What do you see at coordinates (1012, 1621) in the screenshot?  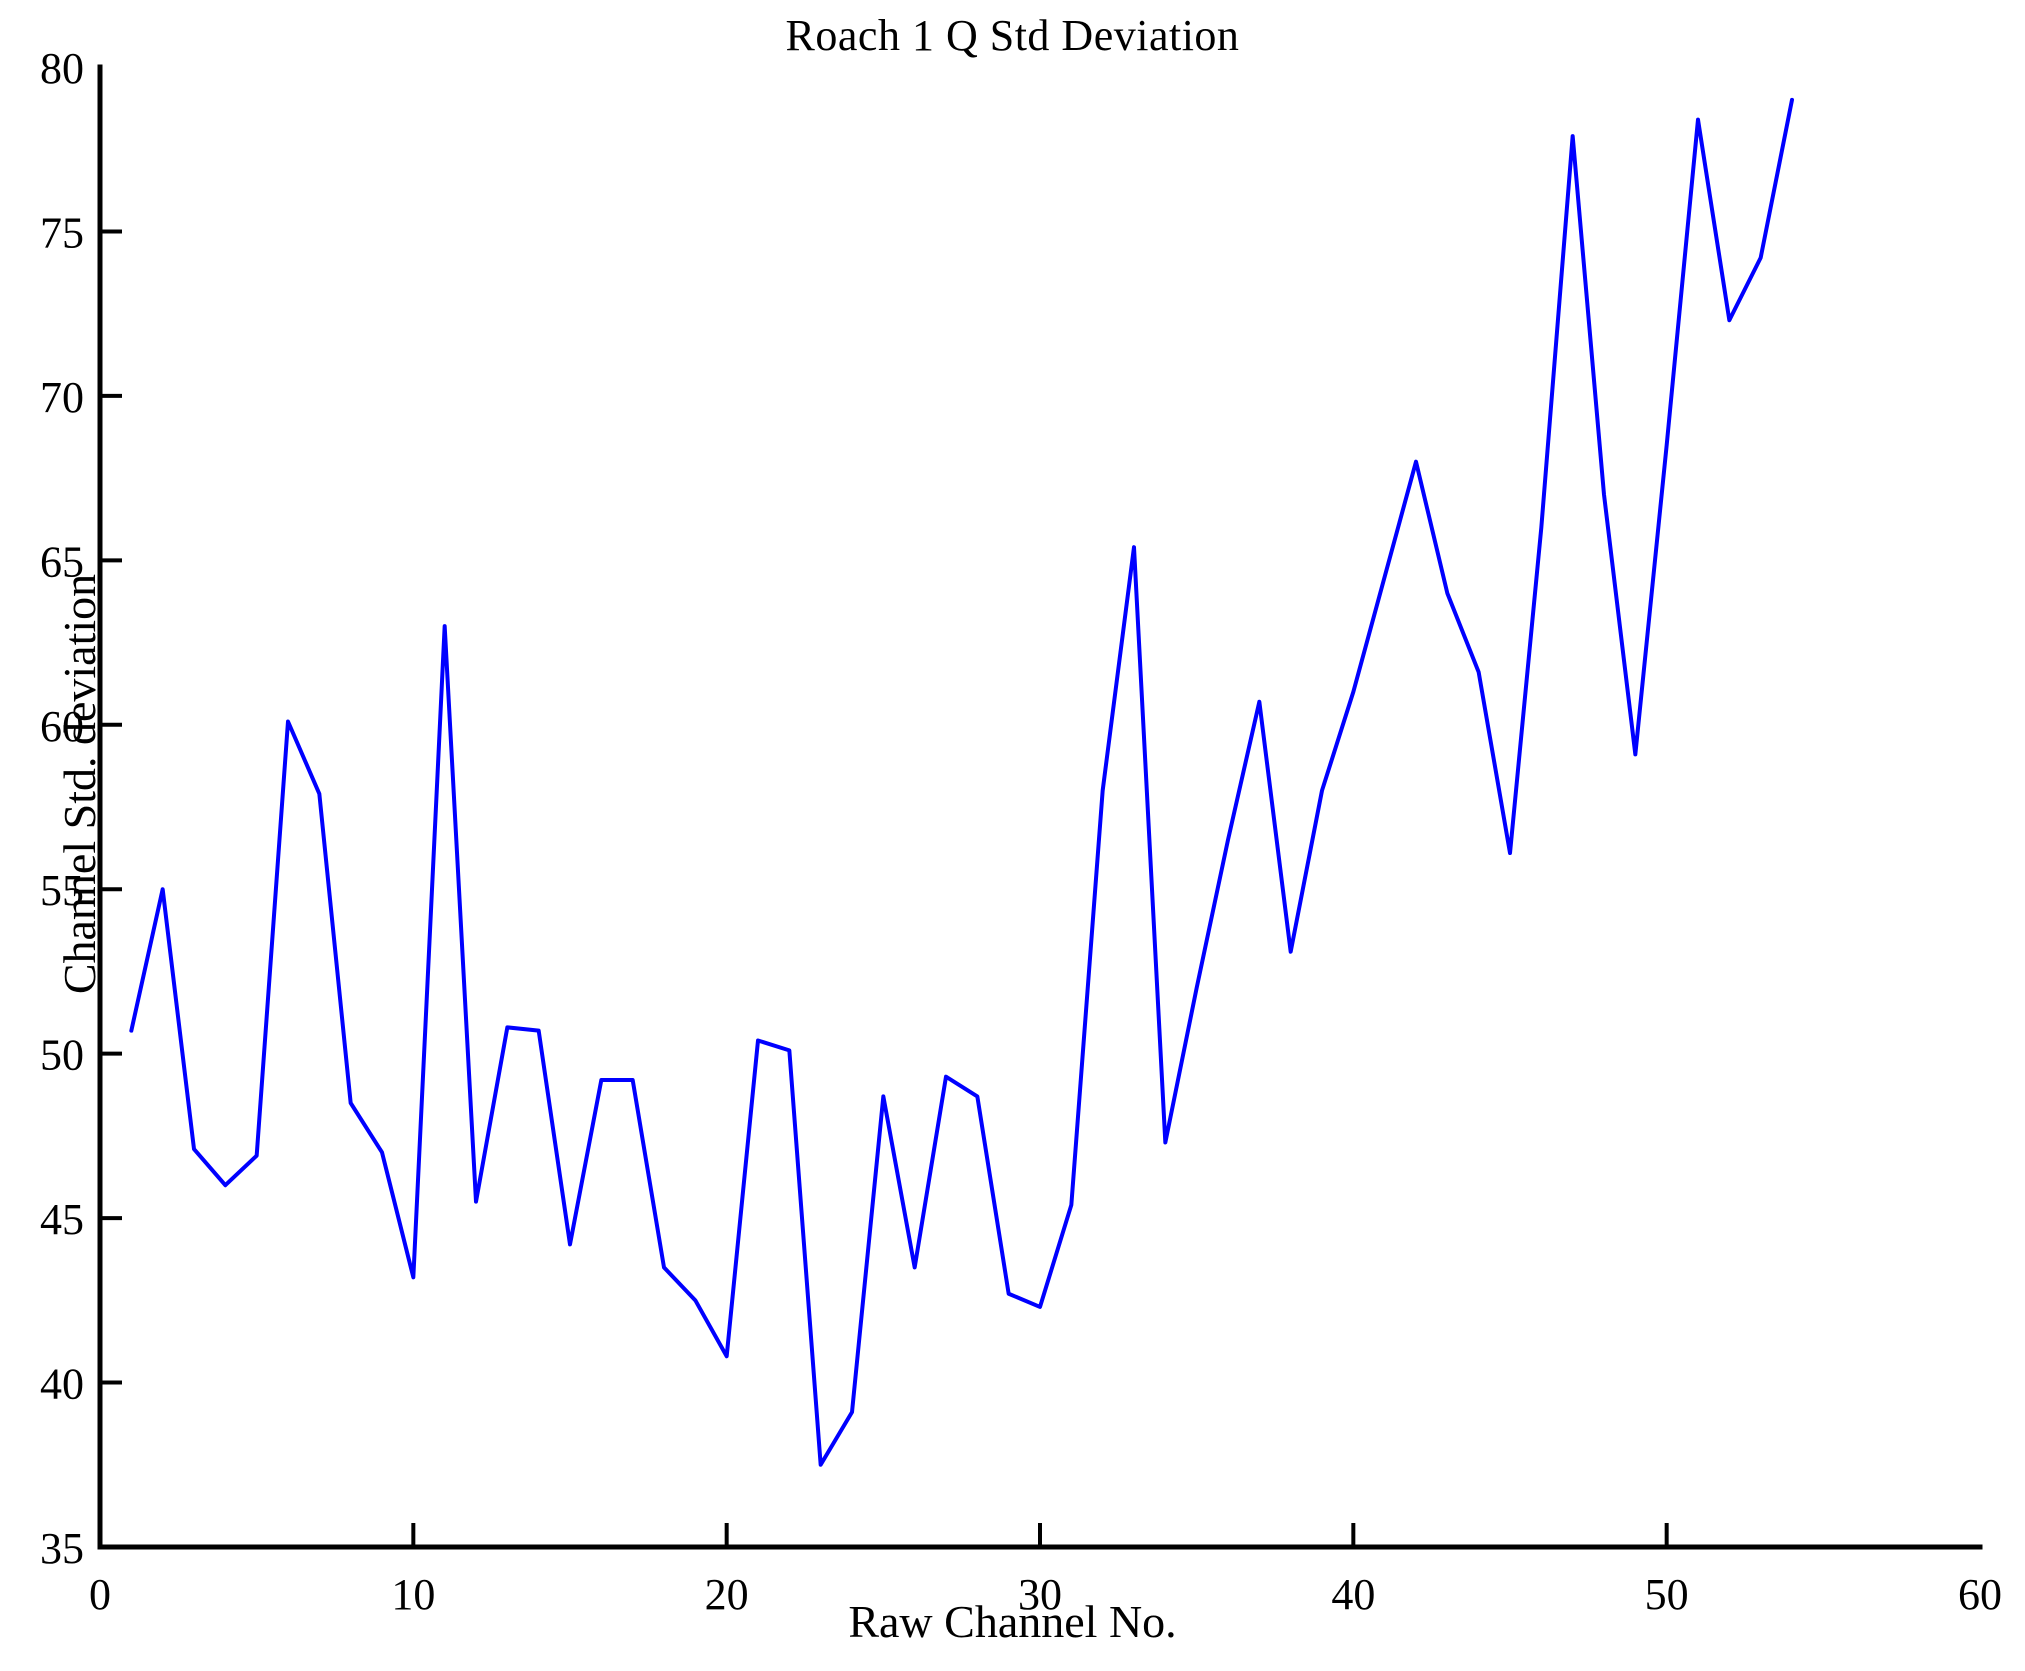 I see `x-axis-label: Raw Channel No.` at bounding box center [1012, 1621].